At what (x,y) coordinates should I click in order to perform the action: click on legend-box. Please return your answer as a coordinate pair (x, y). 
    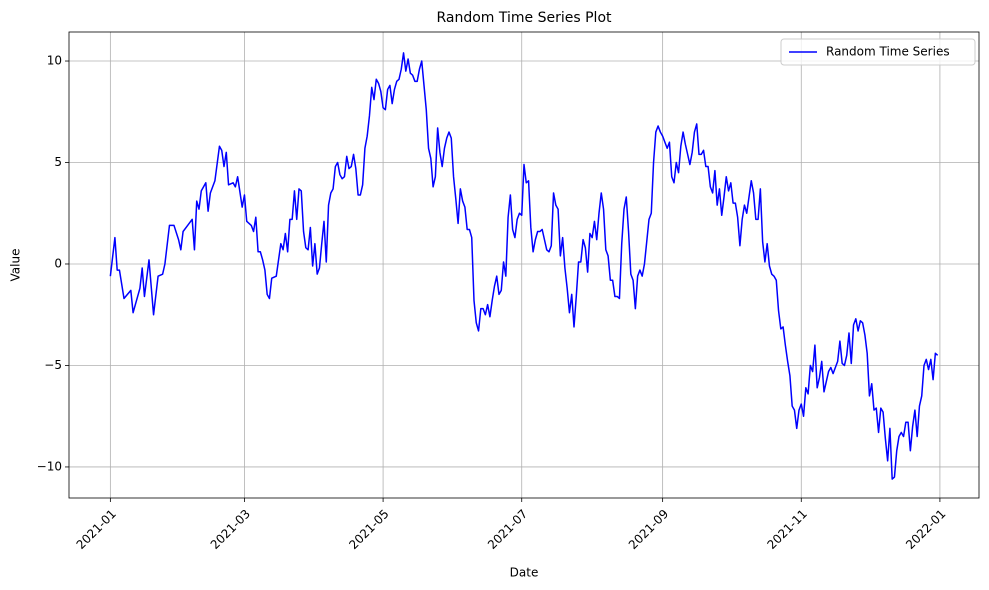
    Looking at the image, I should click on (878, 52).